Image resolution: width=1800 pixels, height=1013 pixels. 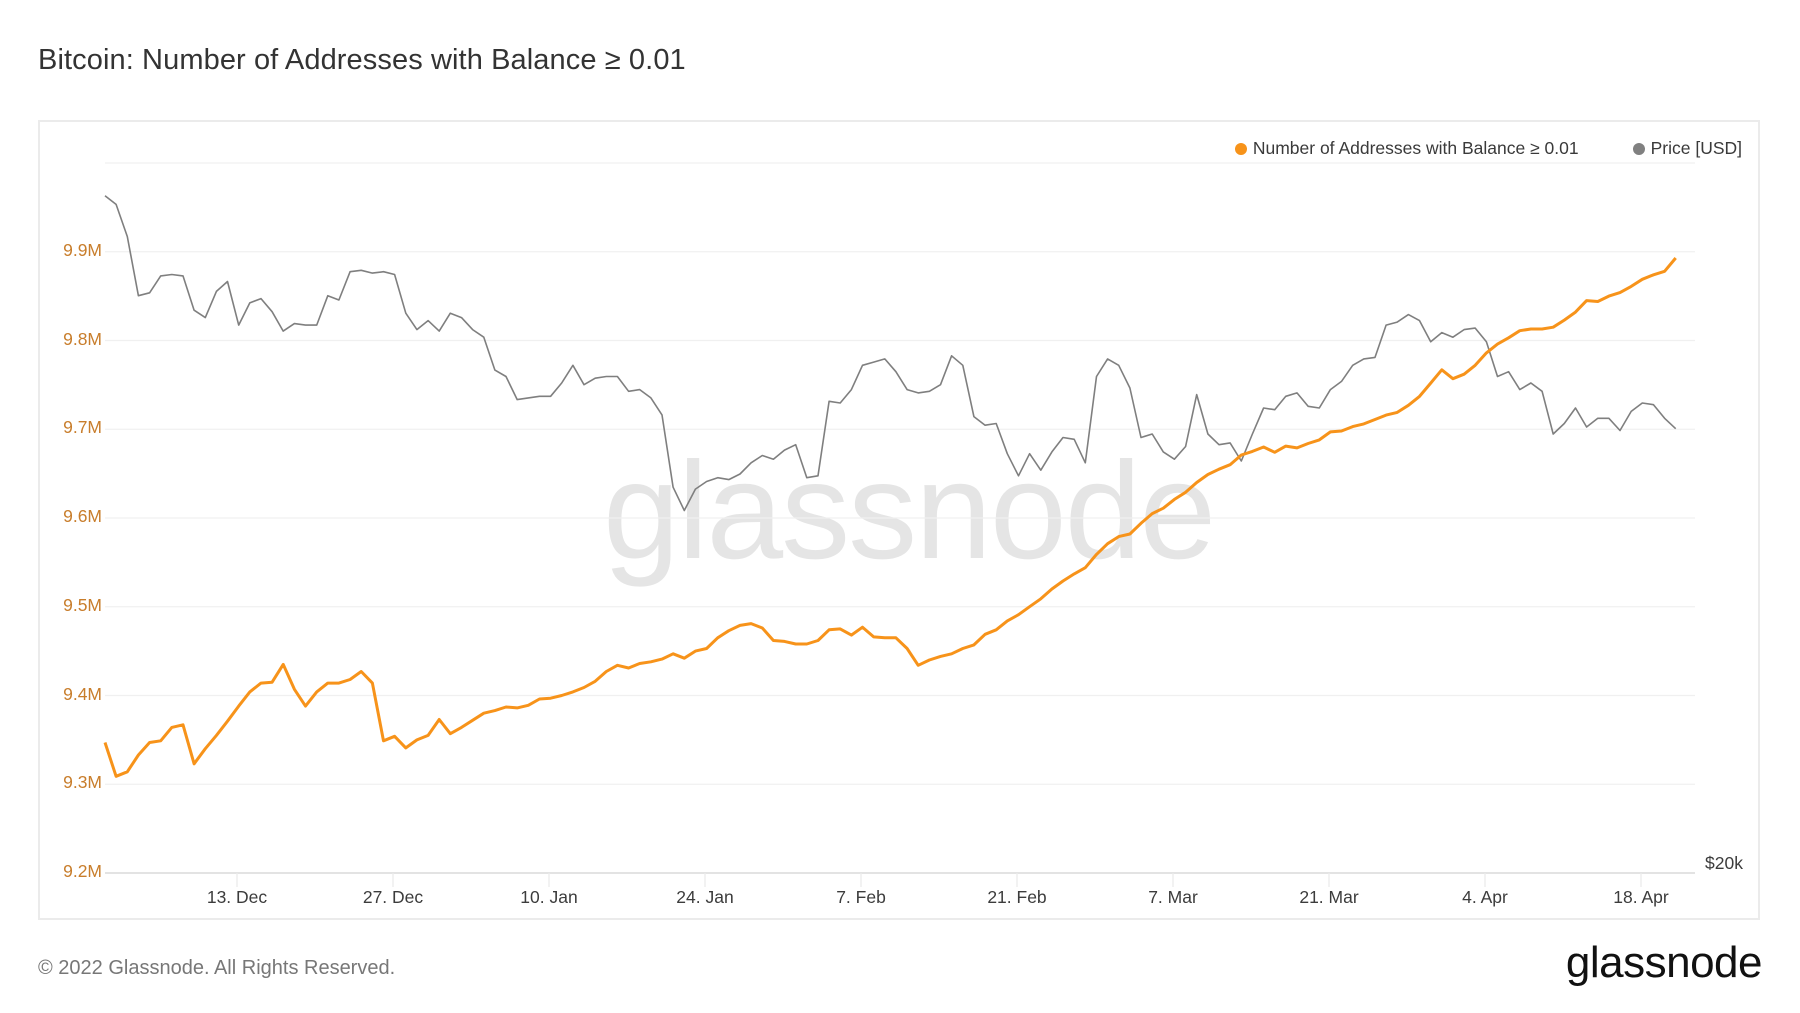 What do you see at coordinates (82, 338) in the screenshot?
I see `y-tick-label: 9.8M` at bounding box center [82, 338].